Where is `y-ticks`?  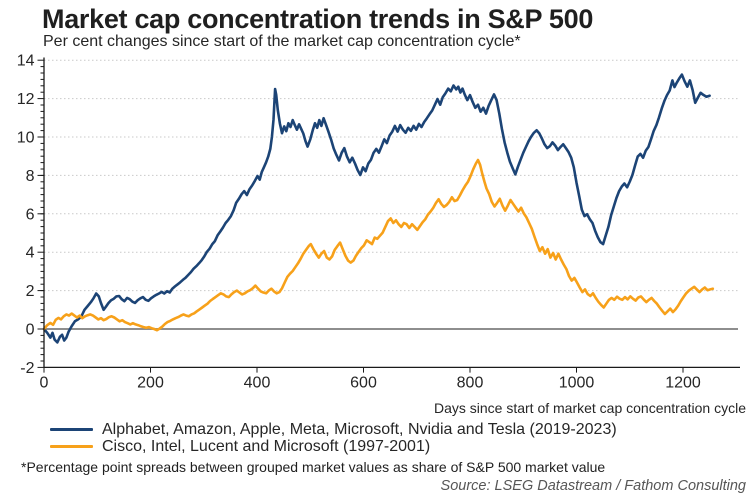 y-ticks is located at coordinates (40, 213).